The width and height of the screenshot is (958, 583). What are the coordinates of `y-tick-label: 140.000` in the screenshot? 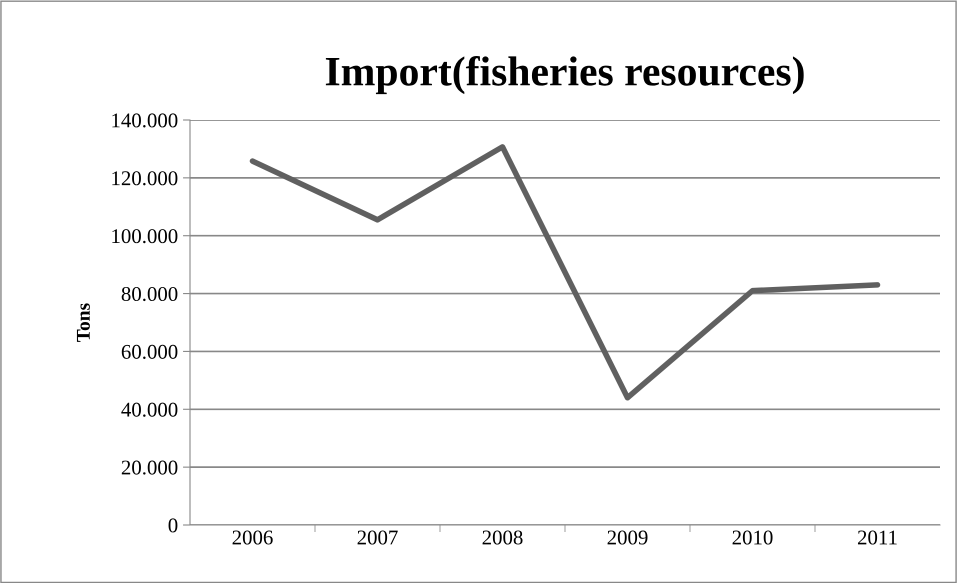 It's located at (145, 120).